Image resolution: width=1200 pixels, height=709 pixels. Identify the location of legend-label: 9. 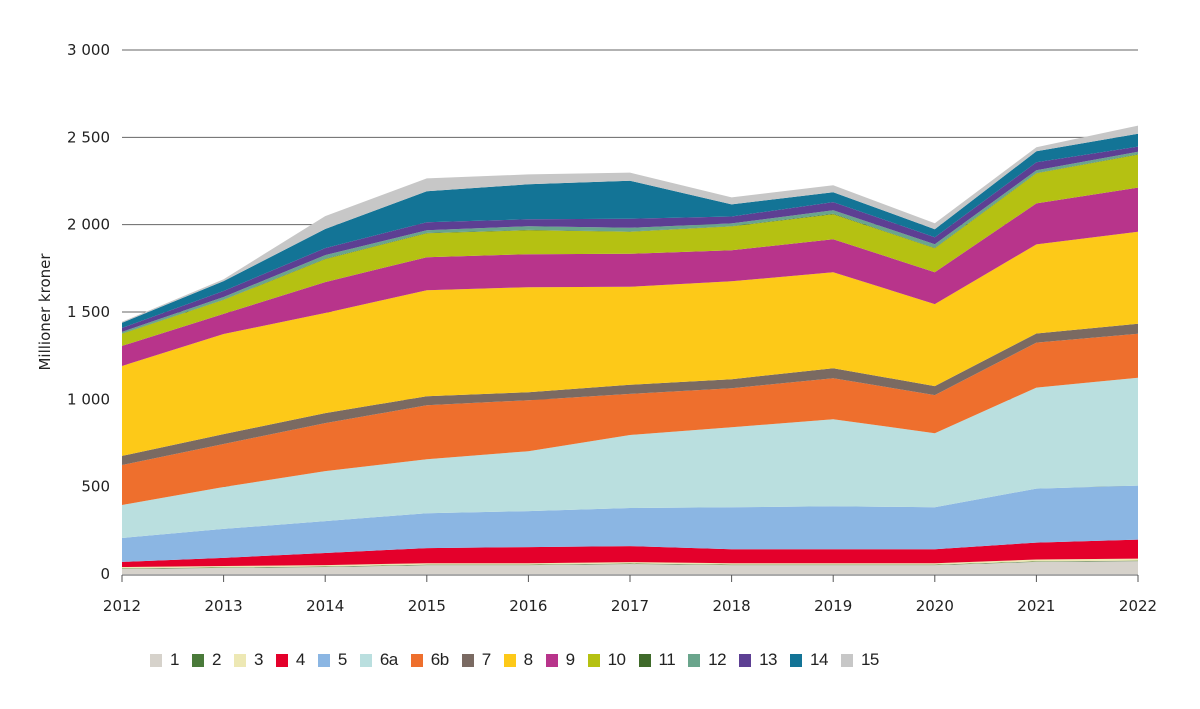
(570, 659).